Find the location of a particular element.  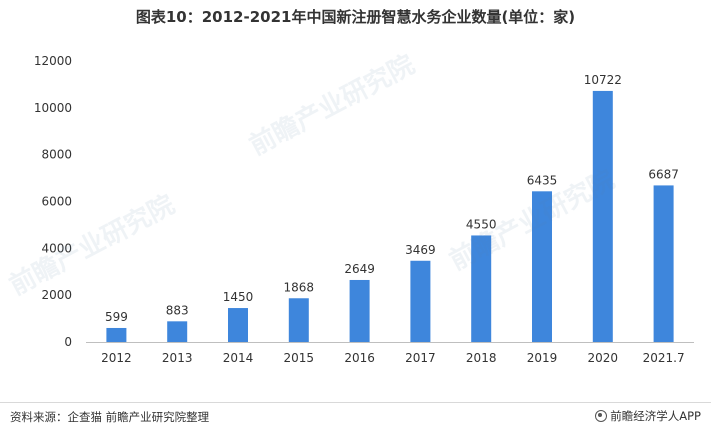

data-label: 3469 is located at coordinates (420, 250).